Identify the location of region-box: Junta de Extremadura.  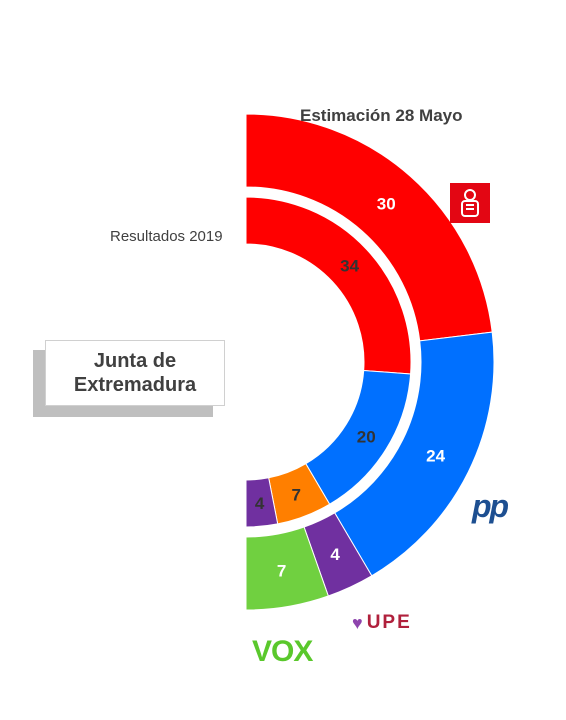
(135, 373).